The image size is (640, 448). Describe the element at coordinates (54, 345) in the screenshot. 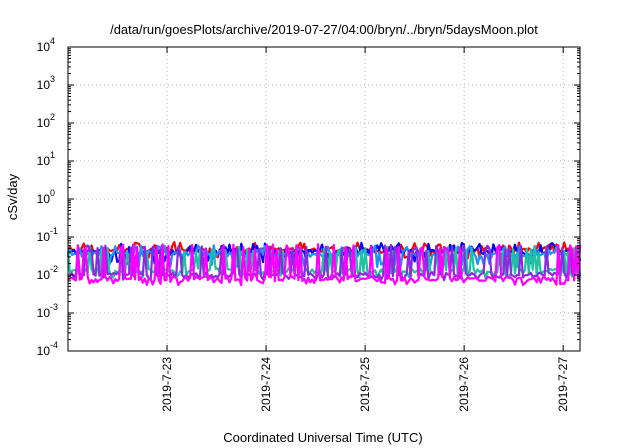

I see `y-tick-exponent: -4` at that location.